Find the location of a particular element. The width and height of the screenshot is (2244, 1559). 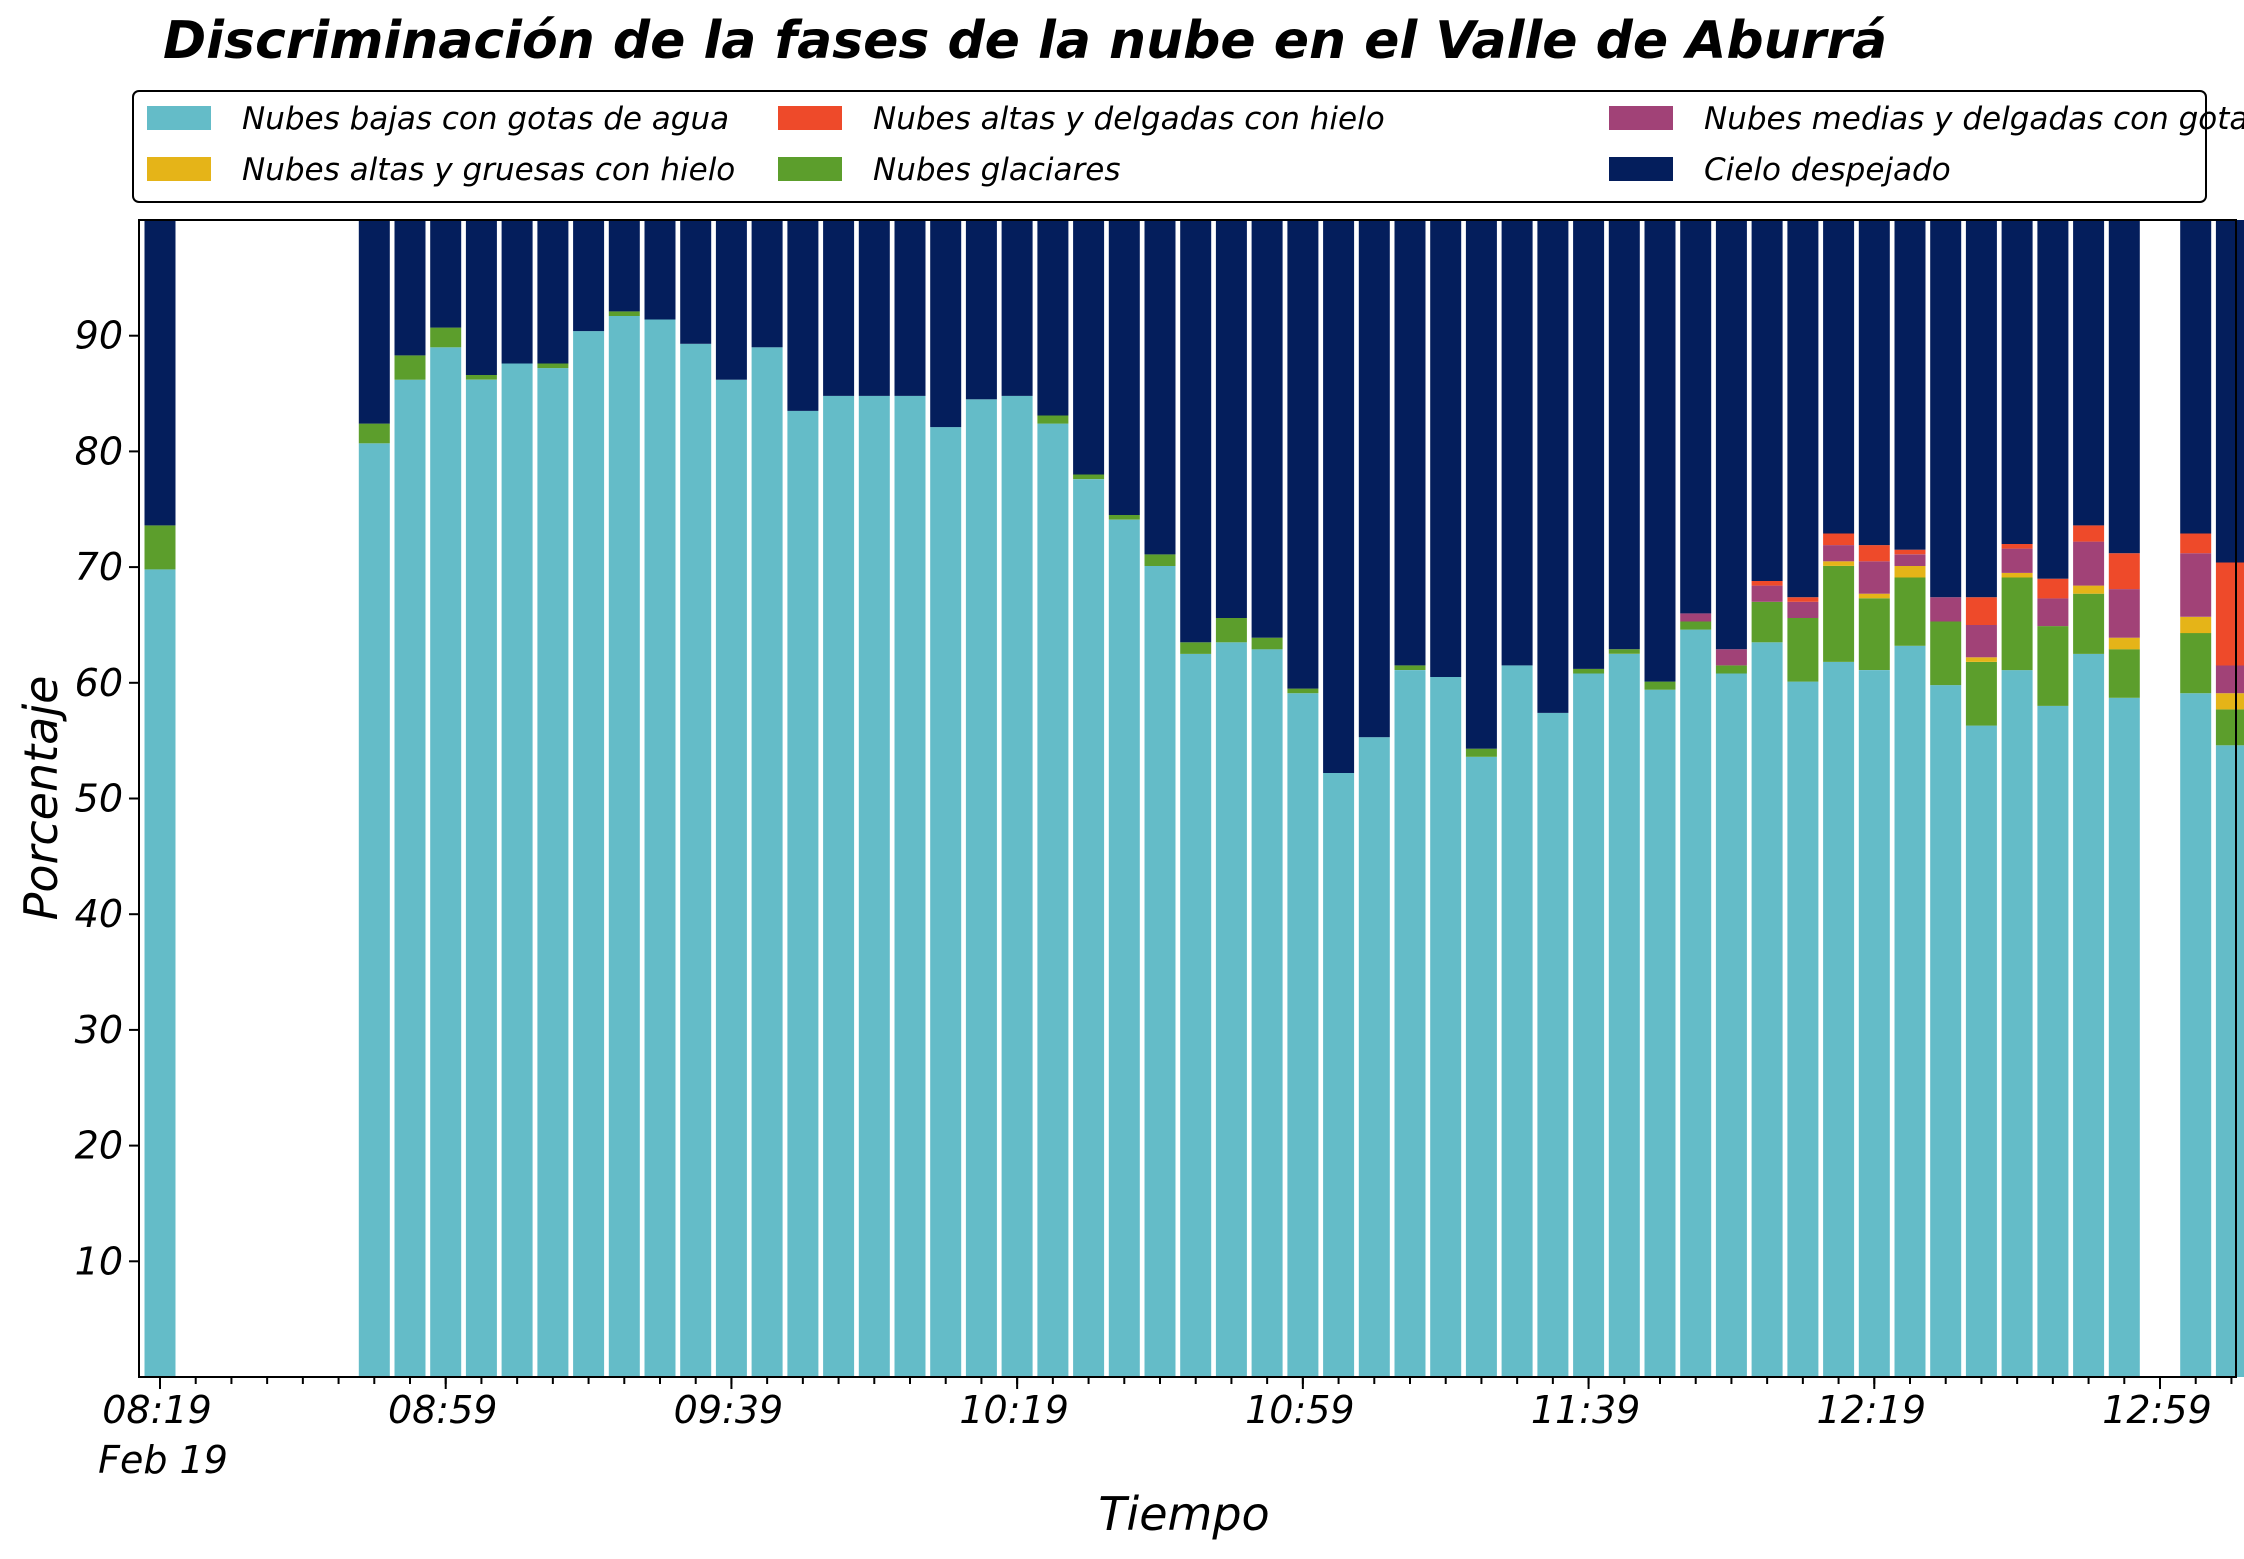

bar-segment-1039-s5 is located at coordinates (1160, 387).